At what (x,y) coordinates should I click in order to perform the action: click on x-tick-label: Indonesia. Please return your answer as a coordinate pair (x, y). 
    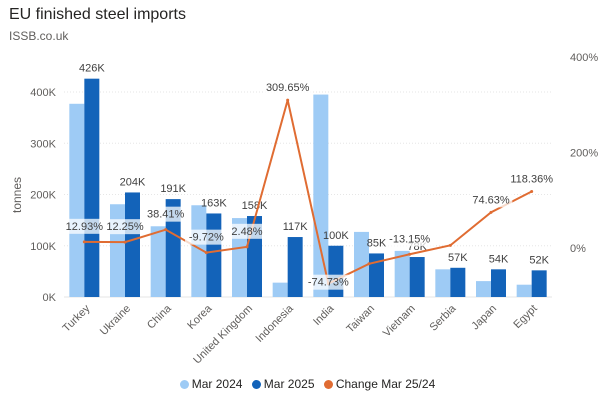
    Looking at the image, I should click on (275, 323).